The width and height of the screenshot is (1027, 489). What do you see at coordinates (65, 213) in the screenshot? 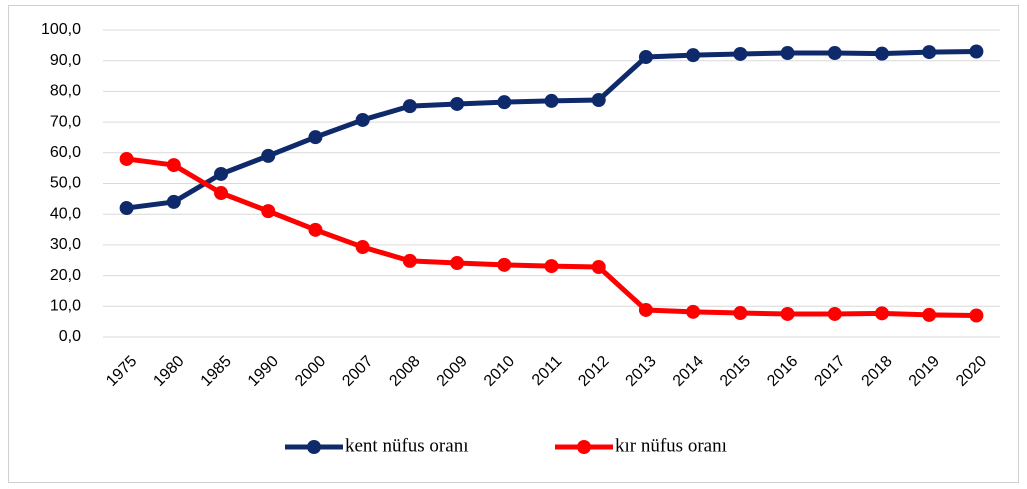
I see `y-tick-label: 40,0` at bounding box center [65, 213].